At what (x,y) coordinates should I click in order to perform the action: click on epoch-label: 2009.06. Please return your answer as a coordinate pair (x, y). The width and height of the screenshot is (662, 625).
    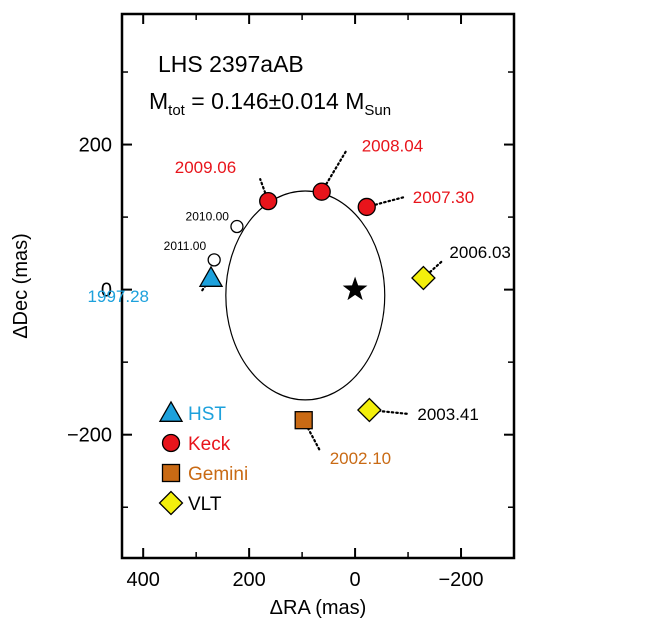
    Looking at the image, I should click on (205, 167).